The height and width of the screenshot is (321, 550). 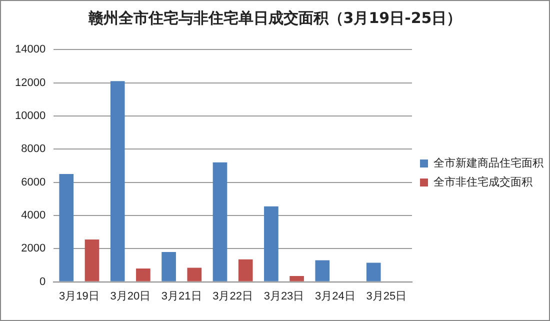 I want to click on x-tick-label: 3月21日, so click(x=181, y=296).